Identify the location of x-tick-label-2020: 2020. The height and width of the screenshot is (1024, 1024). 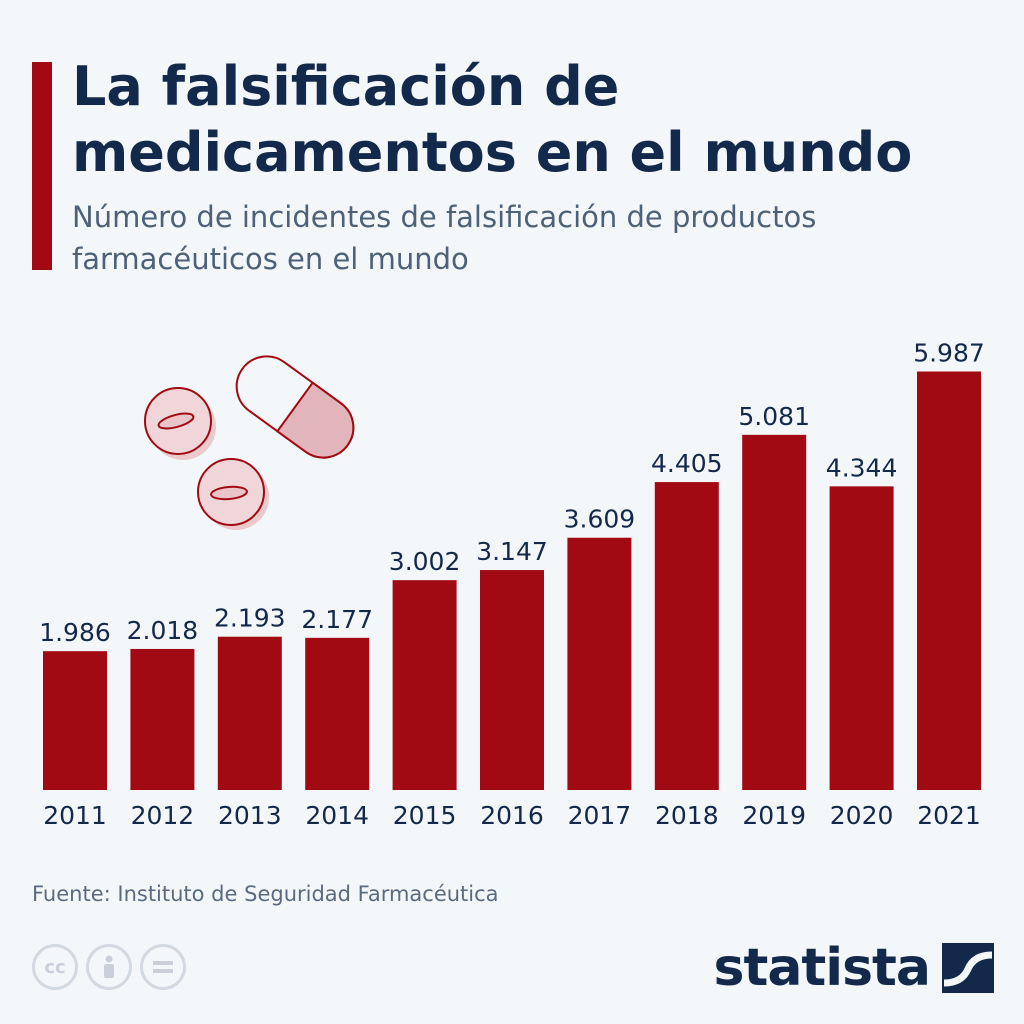
(862, 815).